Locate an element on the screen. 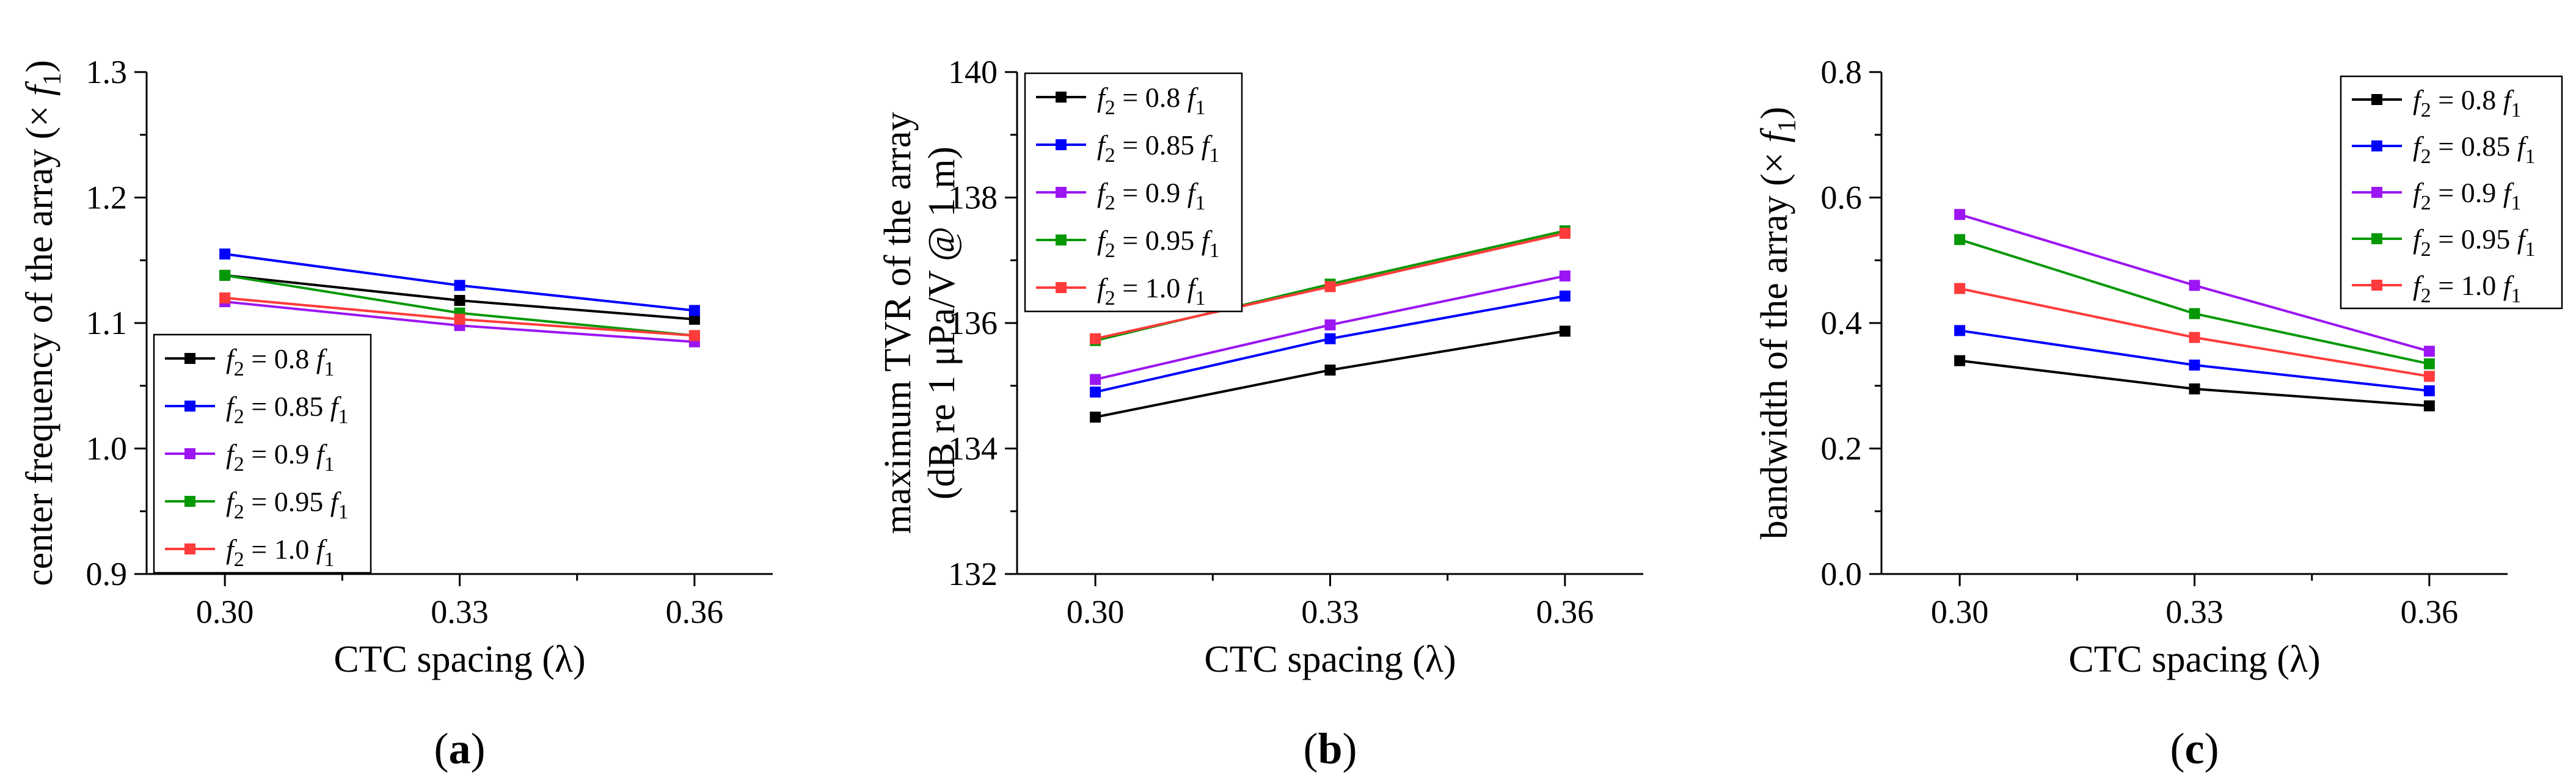 The width and height of the screenshot is (2576, 781). panel-label-letter: a is located at coordinates (460, 748).